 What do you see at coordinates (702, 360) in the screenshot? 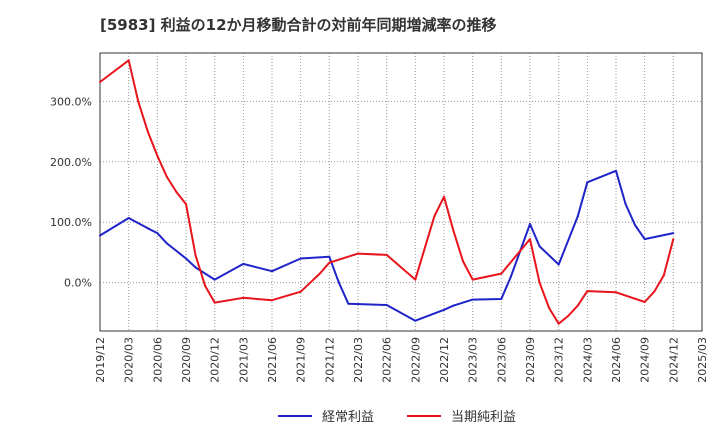
I see `x-tick-label: 2025/03` at bounding box center [702, 360].